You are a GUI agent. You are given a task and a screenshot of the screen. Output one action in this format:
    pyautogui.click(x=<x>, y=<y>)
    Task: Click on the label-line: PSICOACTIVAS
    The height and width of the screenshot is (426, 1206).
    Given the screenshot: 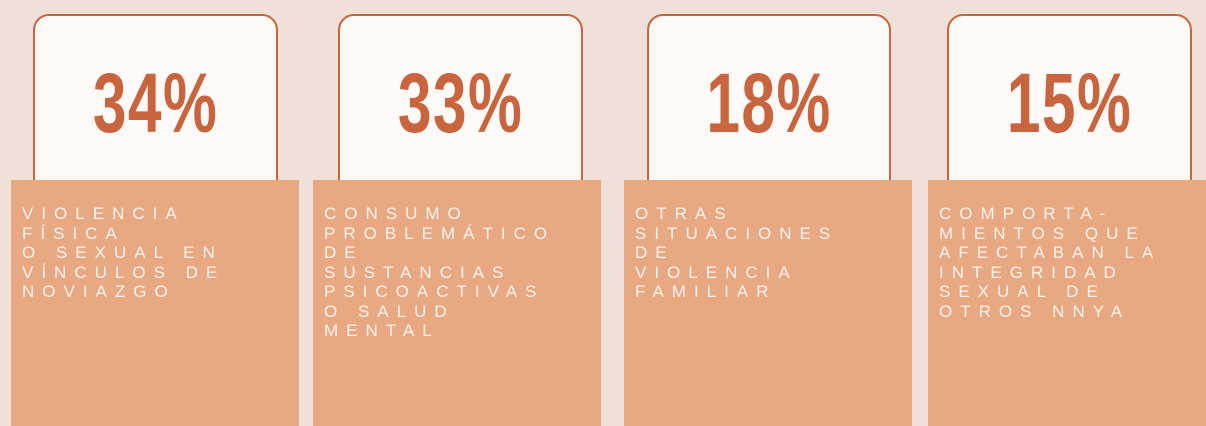 What is the action you would take?
    pyautogui.click(x=434, y=291)
    